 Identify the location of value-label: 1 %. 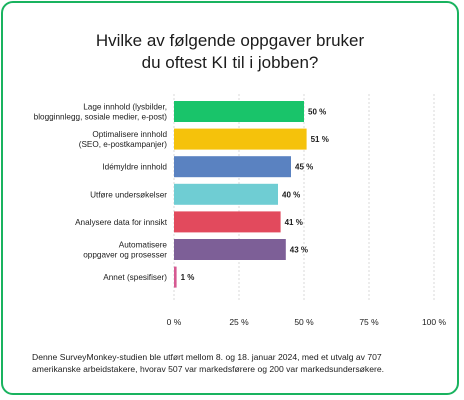
(188, 277).